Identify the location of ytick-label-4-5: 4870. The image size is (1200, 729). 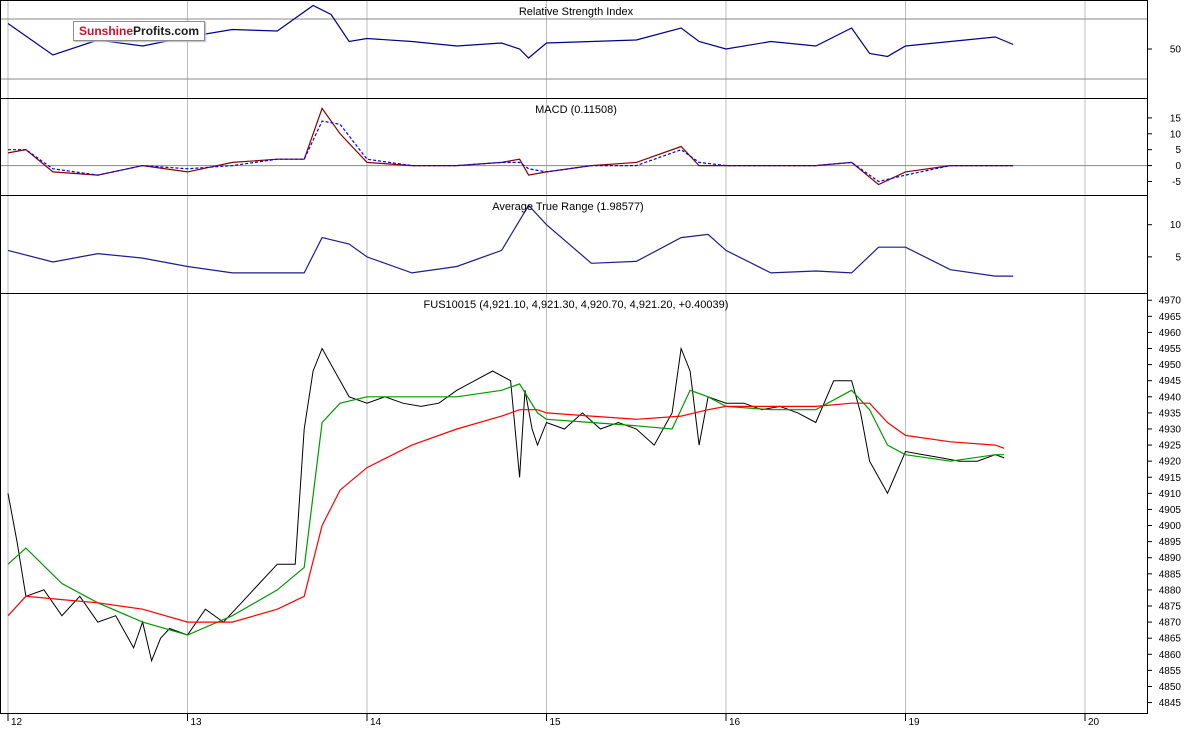
(1170, 623).